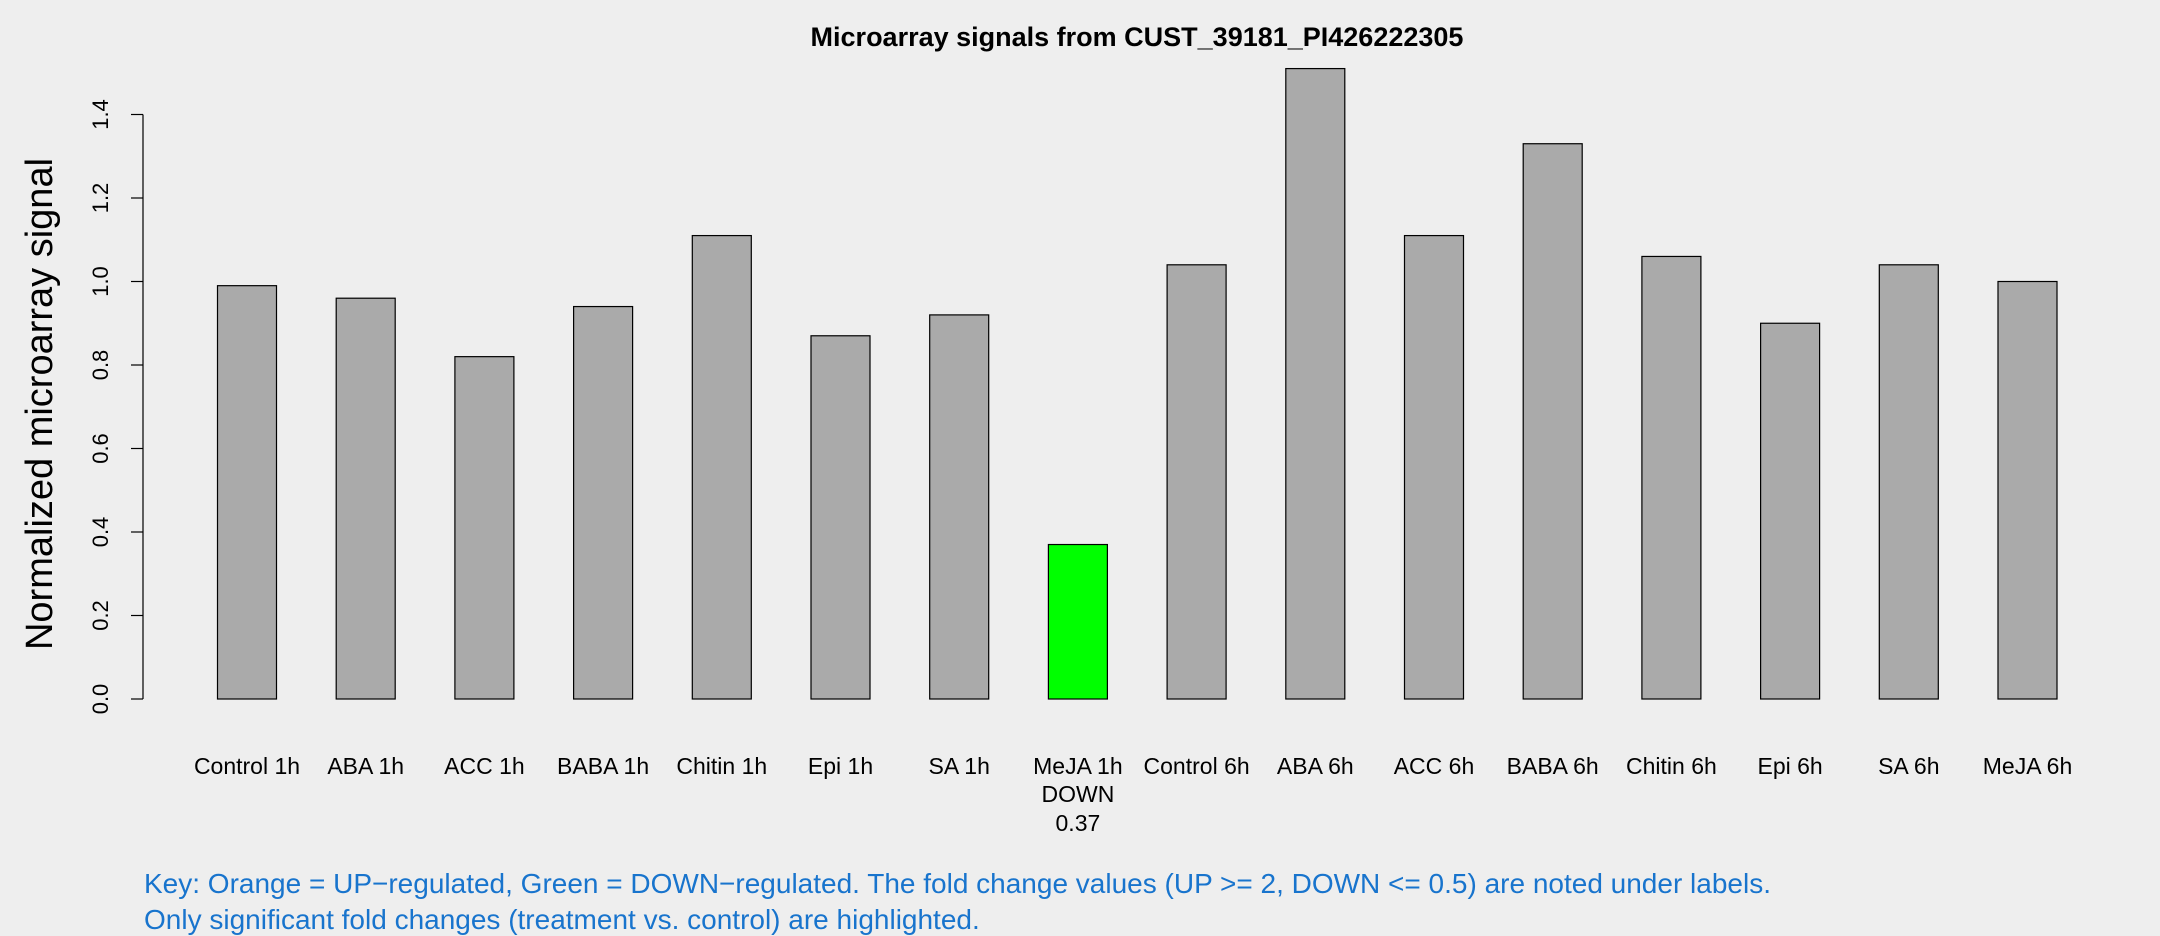  What do you see at coordinates (1078, 621) in the screenshot?
I see `bar-meja-1h` at bounding box center [1078, 621].